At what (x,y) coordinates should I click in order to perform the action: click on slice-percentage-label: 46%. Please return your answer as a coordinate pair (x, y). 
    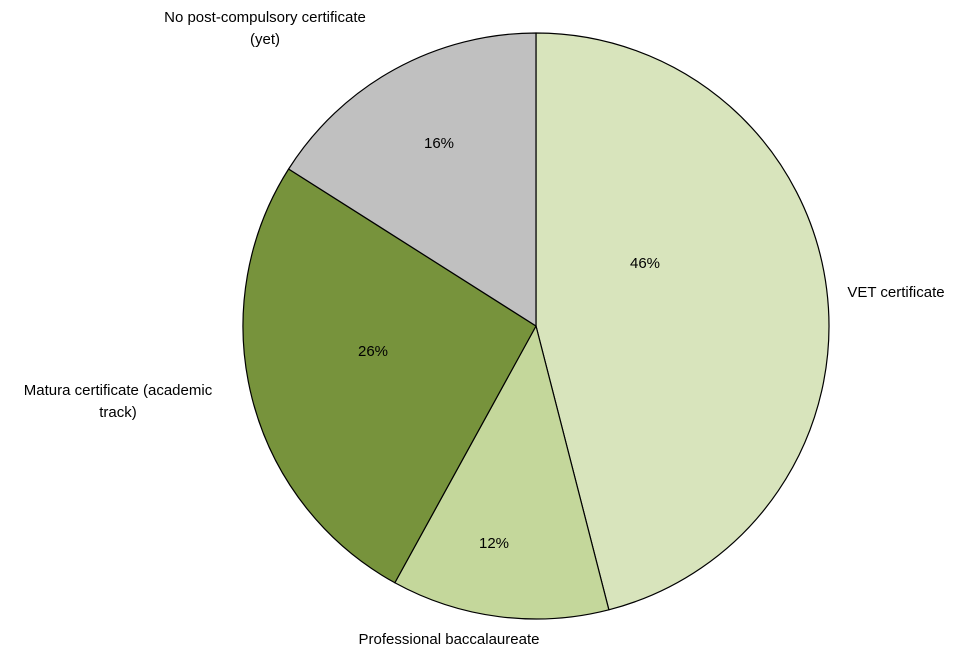
    Looking at the image, I should click on (645, 263).